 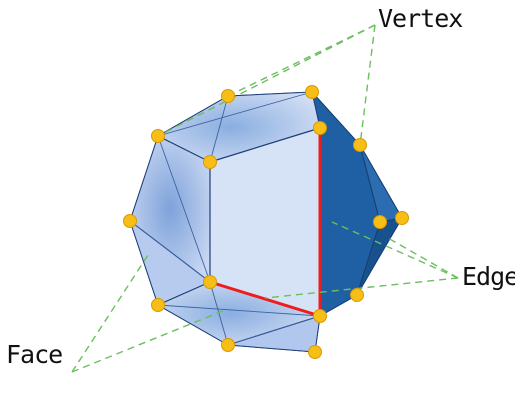 I want to click on face-label: Face, so click(x=34, y=354).